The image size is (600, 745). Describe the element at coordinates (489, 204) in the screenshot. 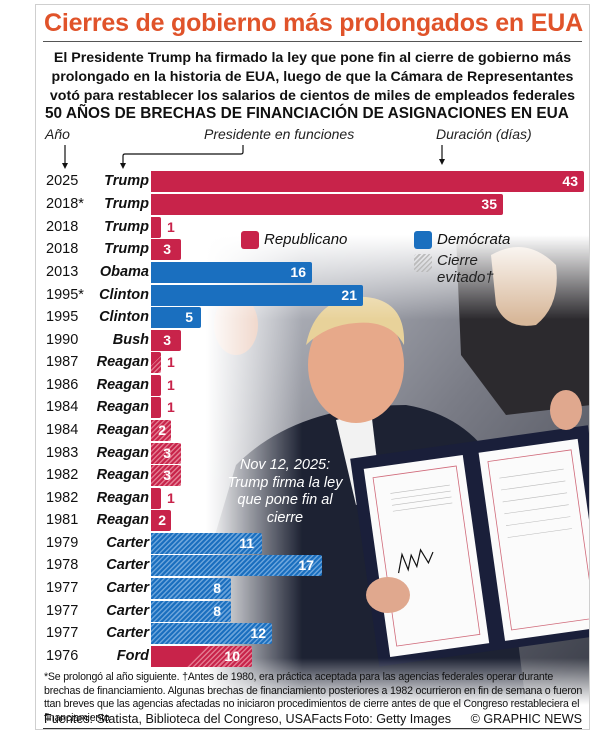

I see `bar-value: 35` at that location.